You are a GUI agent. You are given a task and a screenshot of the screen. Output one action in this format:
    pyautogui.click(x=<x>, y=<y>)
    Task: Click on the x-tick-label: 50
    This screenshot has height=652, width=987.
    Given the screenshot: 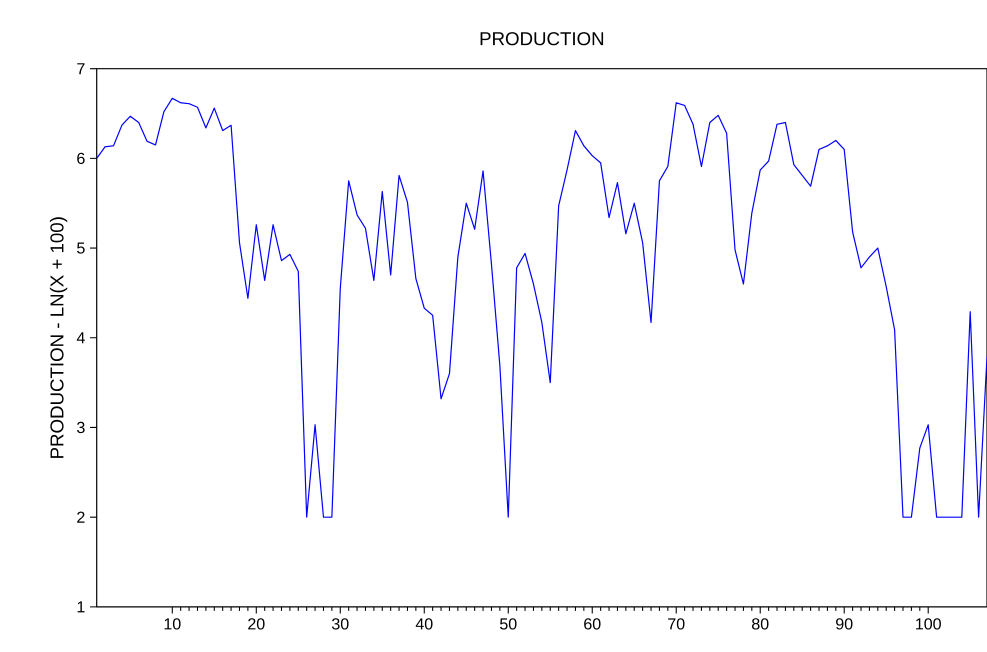 What is the action you would take?
    pyautogui.click(x=508, y=624)
    